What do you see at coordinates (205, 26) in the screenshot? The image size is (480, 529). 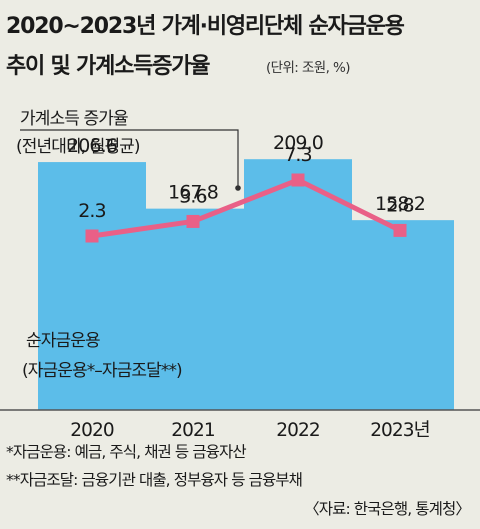 I see `chart-title-line1: 2020~2023년 가계·비영리단체 순자금운용` at bounding box center [205, 26].